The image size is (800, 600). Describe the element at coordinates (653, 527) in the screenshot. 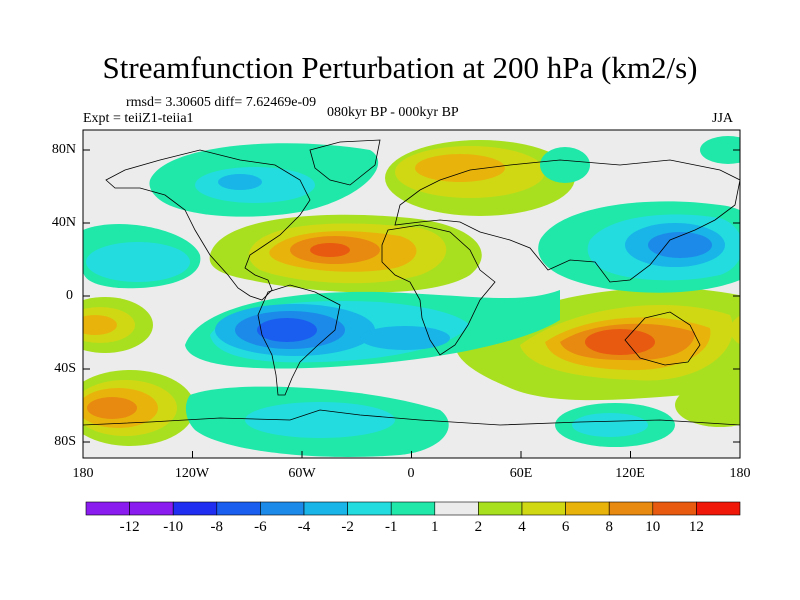

I see `colorbar-label: 10` at that location.